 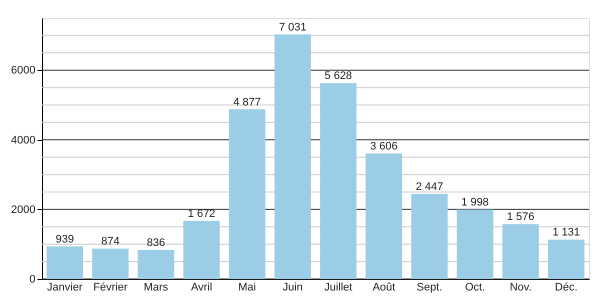 What do you see at coordinates (65, 288) in the screenshot?
I see `x-tick-label: Janvier` at bounding box center [65, 288].